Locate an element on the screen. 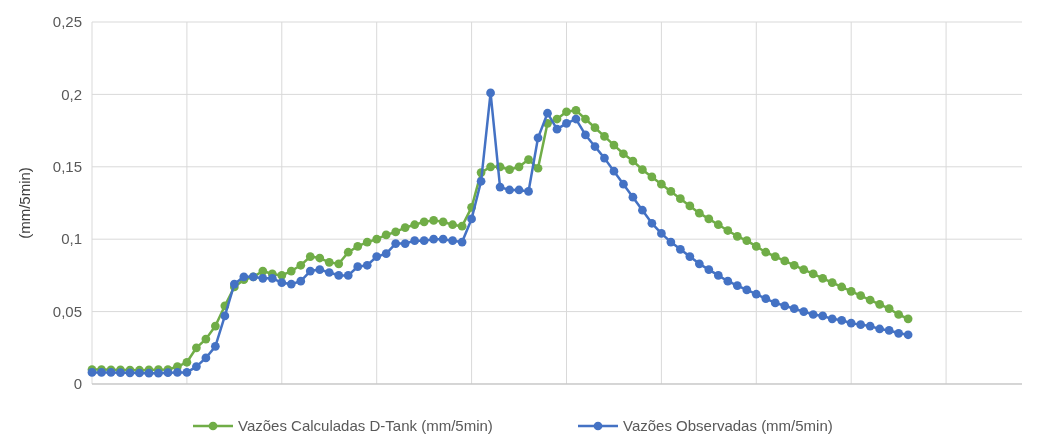 The width and height of the screenshot is (1038, 446). y-tick-label: 0,1 is located at coordinates (71, 239).